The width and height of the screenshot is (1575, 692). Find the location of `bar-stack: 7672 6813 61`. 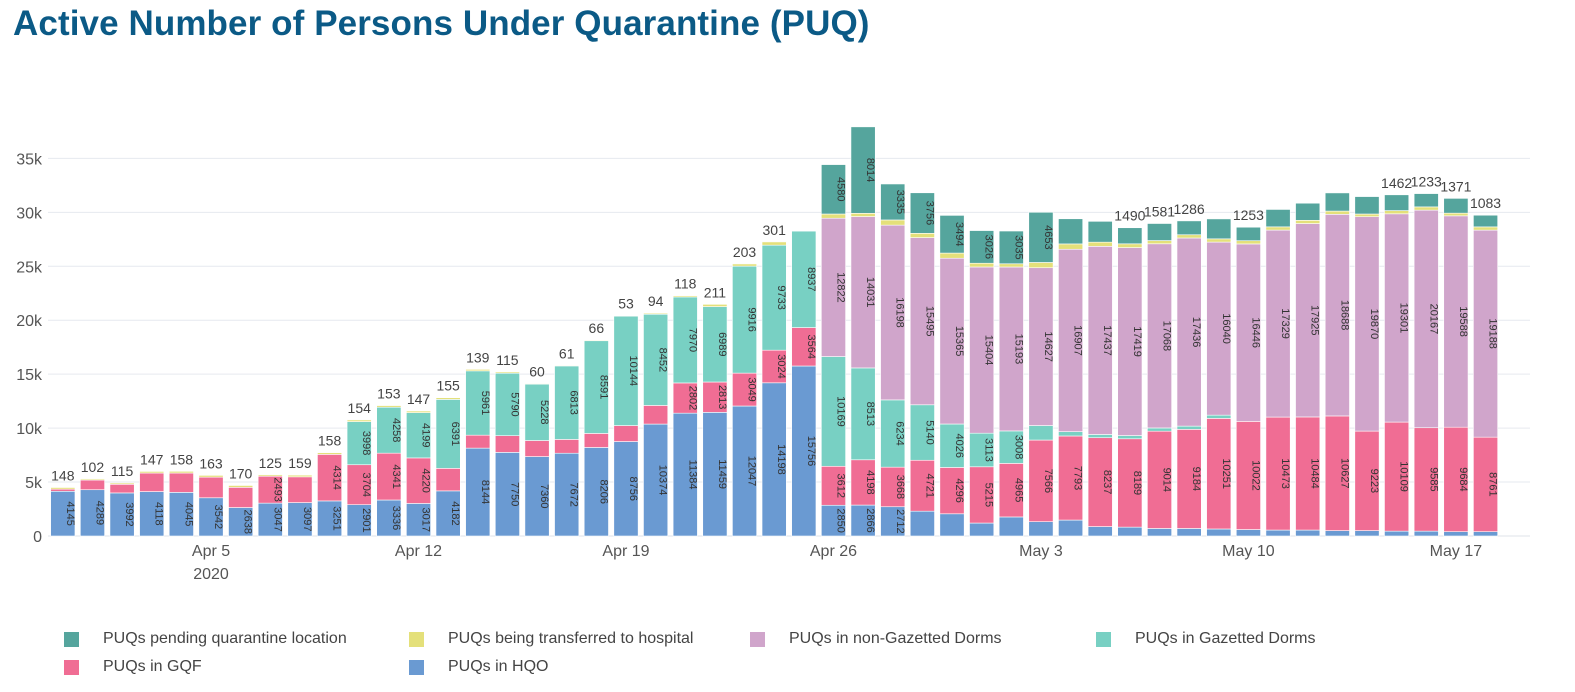

bar-stack: 7672 6813 61 is located at coordinates (567, 441).